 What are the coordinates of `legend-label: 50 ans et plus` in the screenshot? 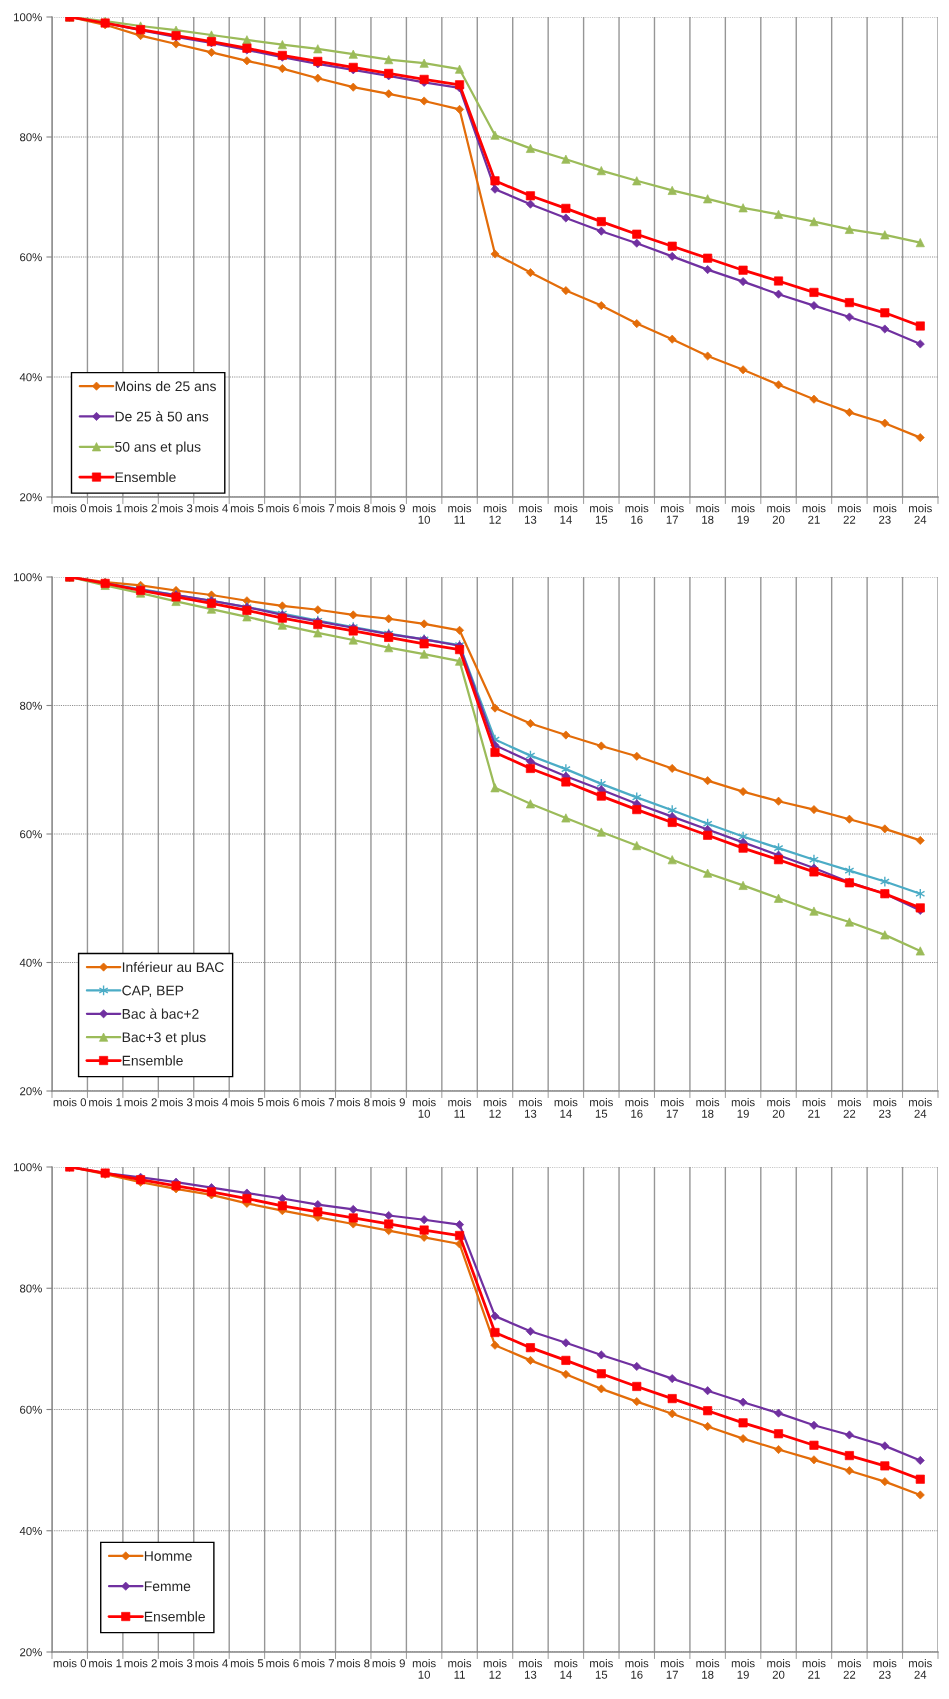 It's located at (158, 448).